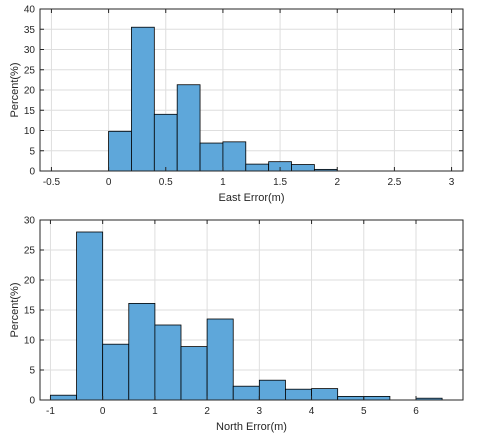 This screenshot has height=443, width=480. What do you see at coordinates (416, 411) in the screenshot?
I see `x-tick-label: 6` at bounding box center [416, 411].